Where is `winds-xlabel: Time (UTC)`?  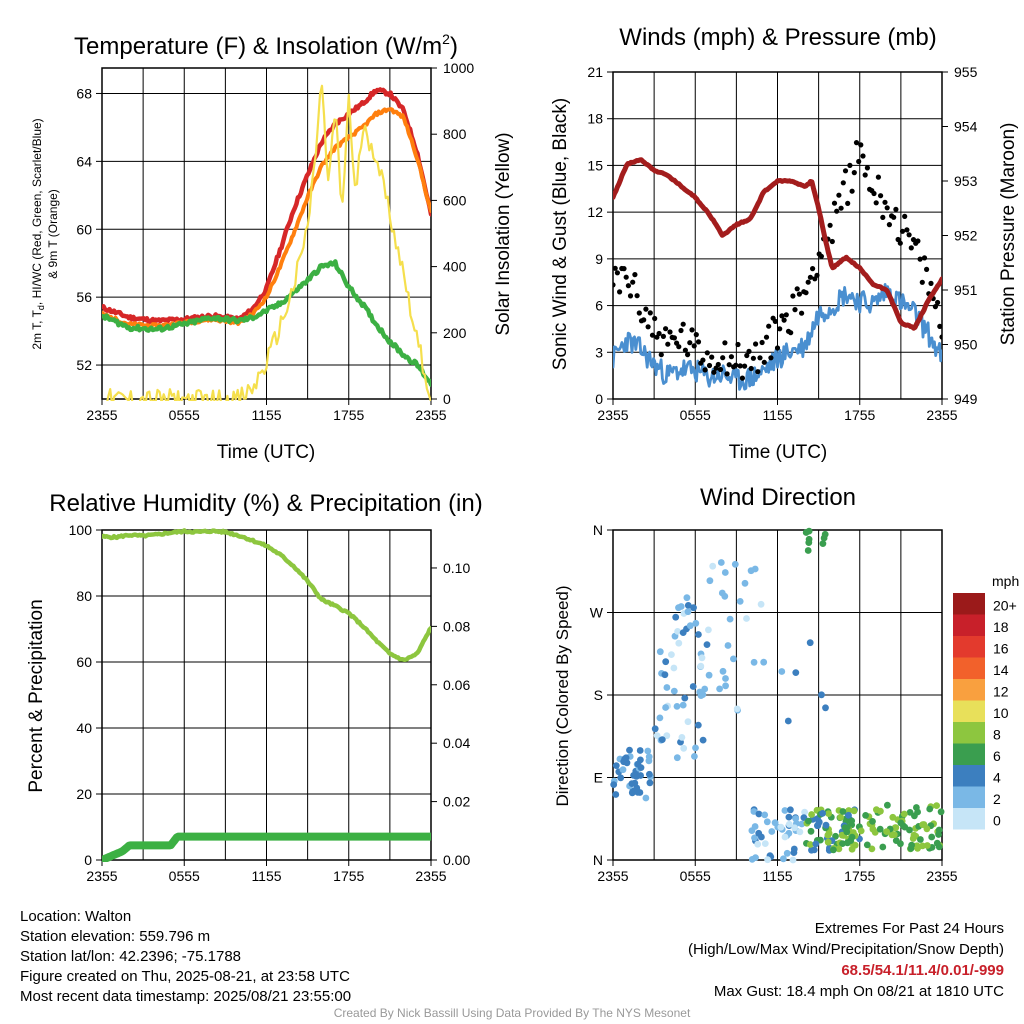 winds-xlabel: Time (UTC) is located at coordinates (778, 452).